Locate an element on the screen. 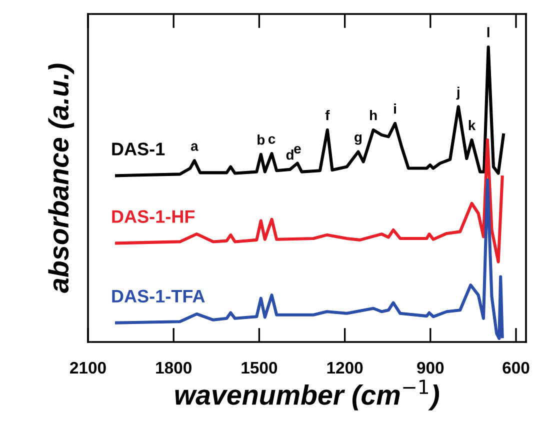 This screenshot has width=535, height=439. series-label: DAS-1-HF is located at coordinates (153, 216).